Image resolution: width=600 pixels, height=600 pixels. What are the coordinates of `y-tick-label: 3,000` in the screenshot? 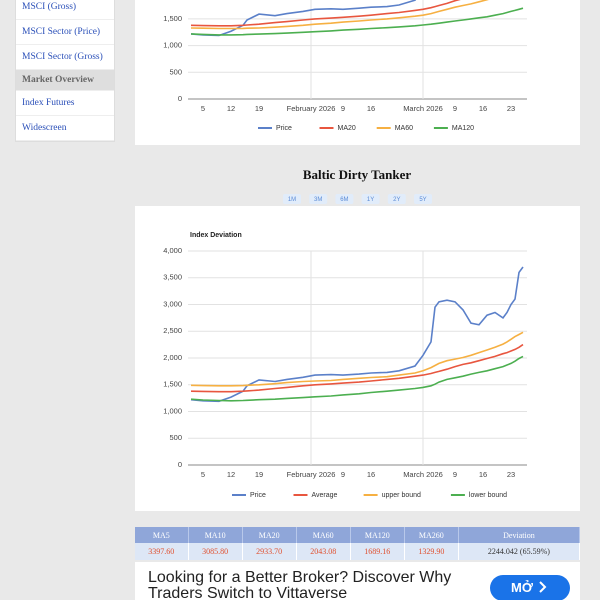 It's located at (172, 303).